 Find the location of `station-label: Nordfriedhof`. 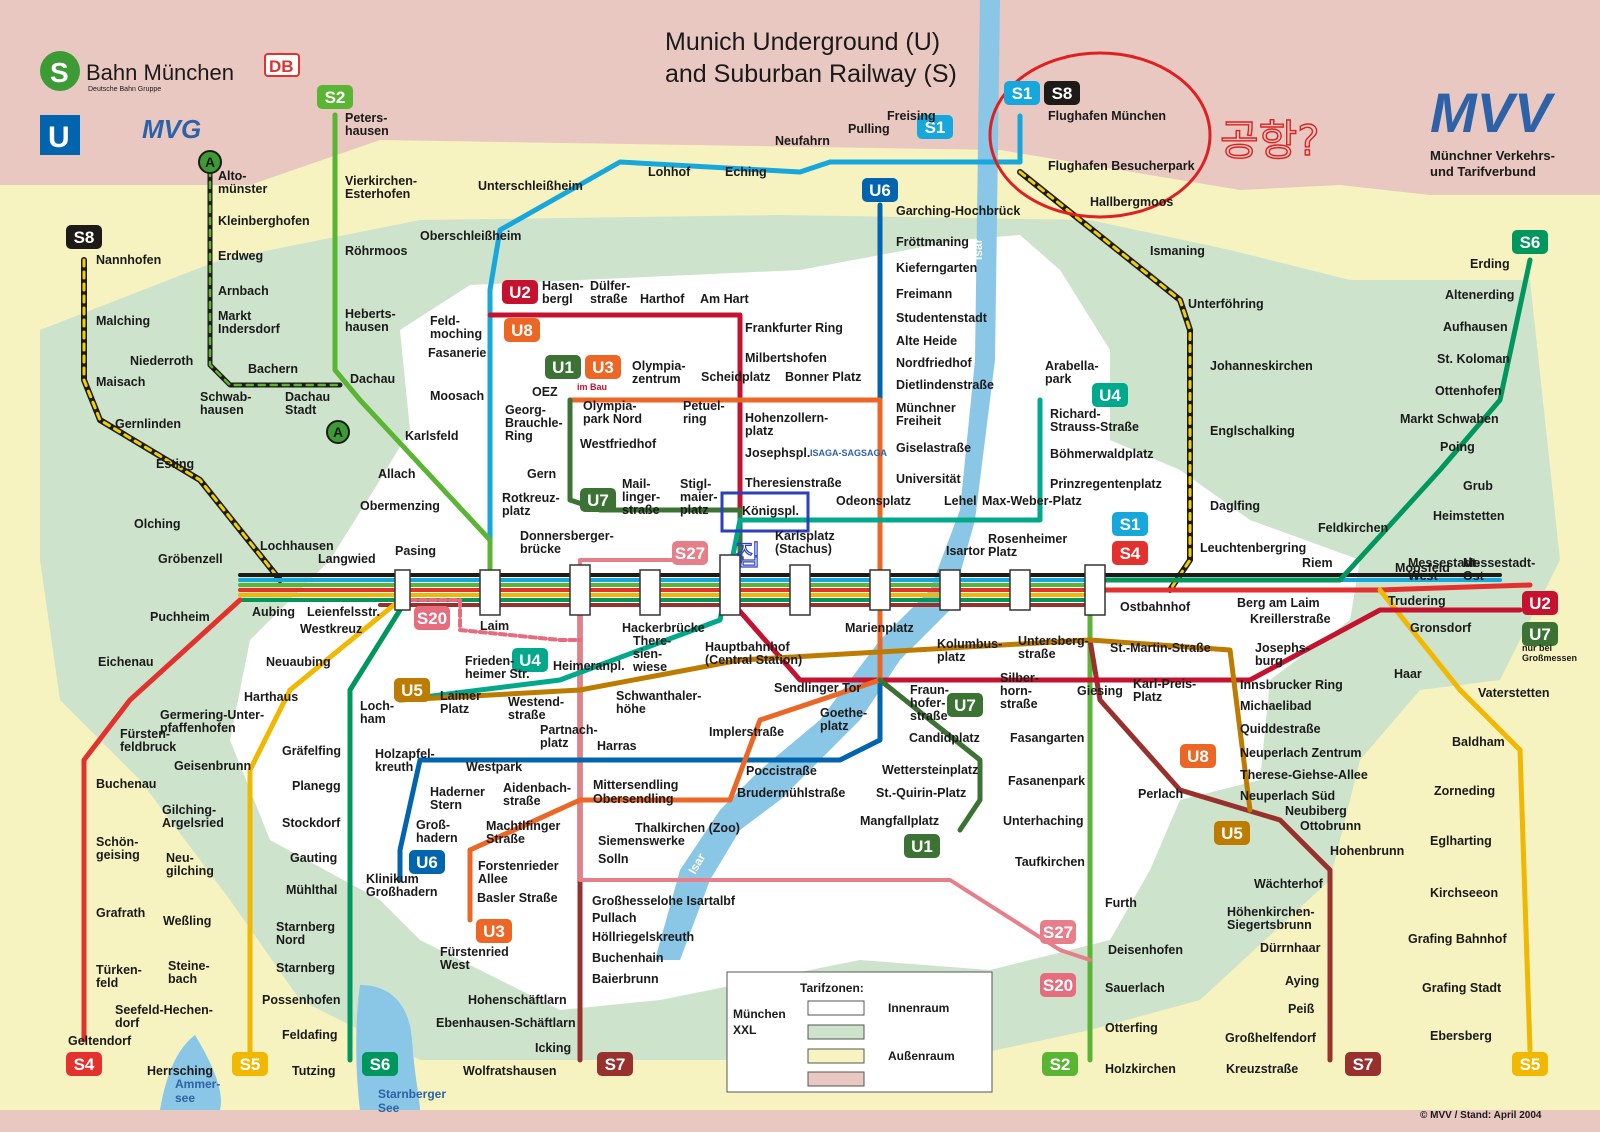

station-label: Nordfriedhof is located at coordinates (934, 363).